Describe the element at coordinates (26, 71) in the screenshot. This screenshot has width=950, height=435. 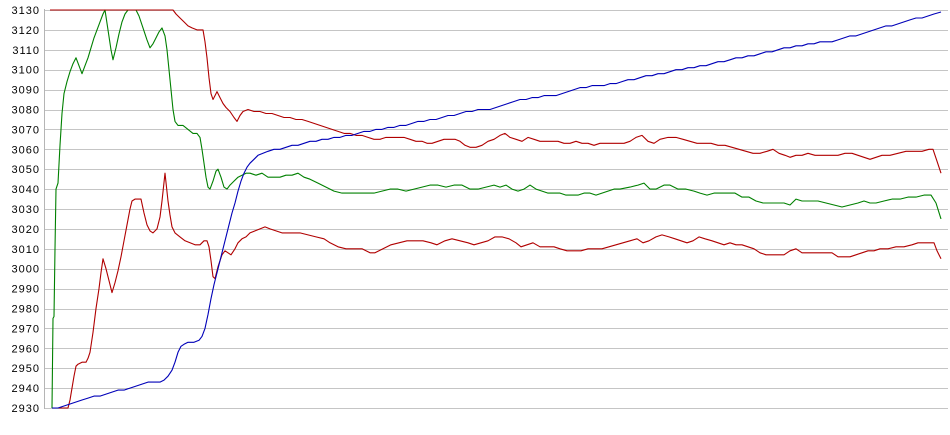
I see `y-axis-tick-label: 3100` at that location.